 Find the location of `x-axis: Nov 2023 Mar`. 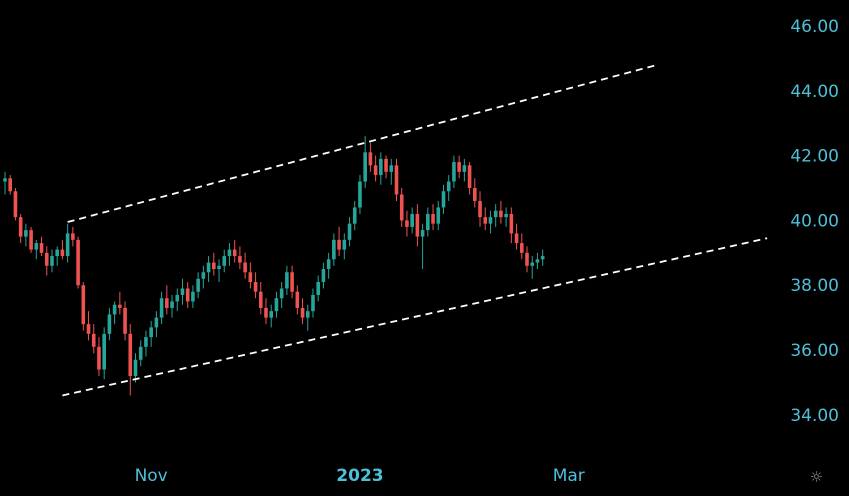

x-axis: Nov 2023 Mar is located at coordinates (360, 476).